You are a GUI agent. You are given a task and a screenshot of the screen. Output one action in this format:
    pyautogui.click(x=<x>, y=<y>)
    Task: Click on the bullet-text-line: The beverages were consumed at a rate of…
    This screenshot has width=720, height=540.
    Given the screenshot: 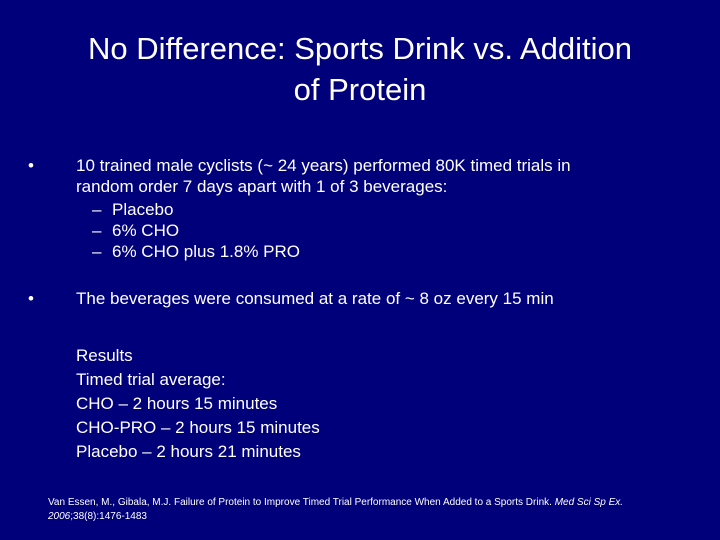 What is the action you would take?
    pyautogui.click(x=315, y=298)
    